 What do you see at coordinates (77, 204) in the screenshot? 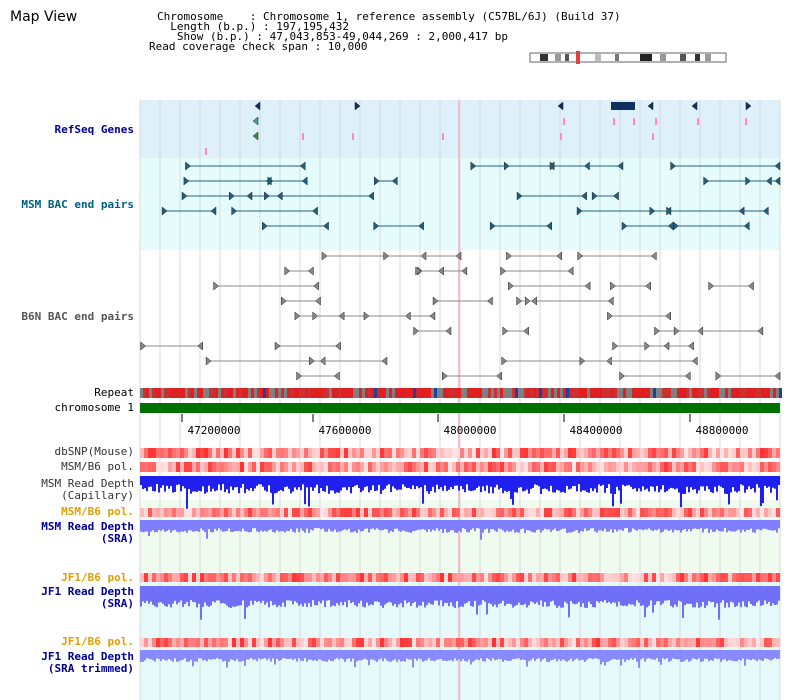
I see `msm-bac-label: MSM BAC end pairs` at bounding box center [77, 204].